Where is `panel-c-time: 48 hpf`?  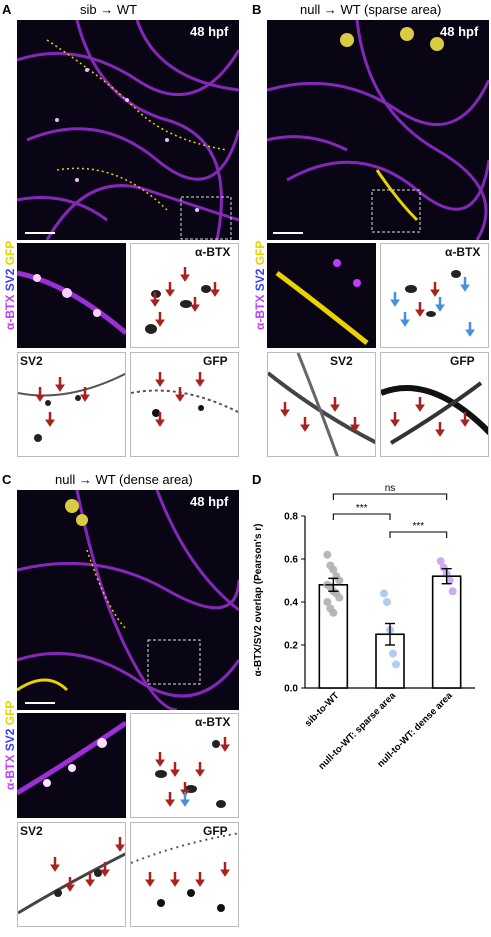 panel-c-time: 48 hpf is located at coordinates (209, 501).